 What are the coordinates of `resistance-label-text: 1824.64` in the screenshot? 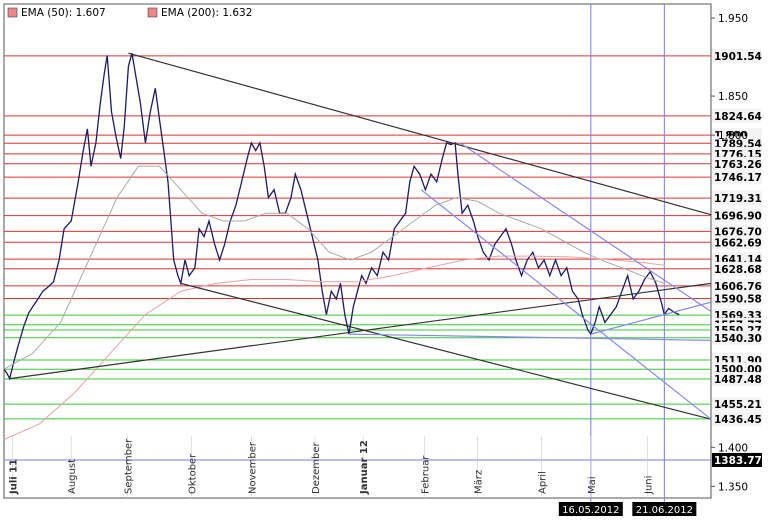 It's located at (738, 117).